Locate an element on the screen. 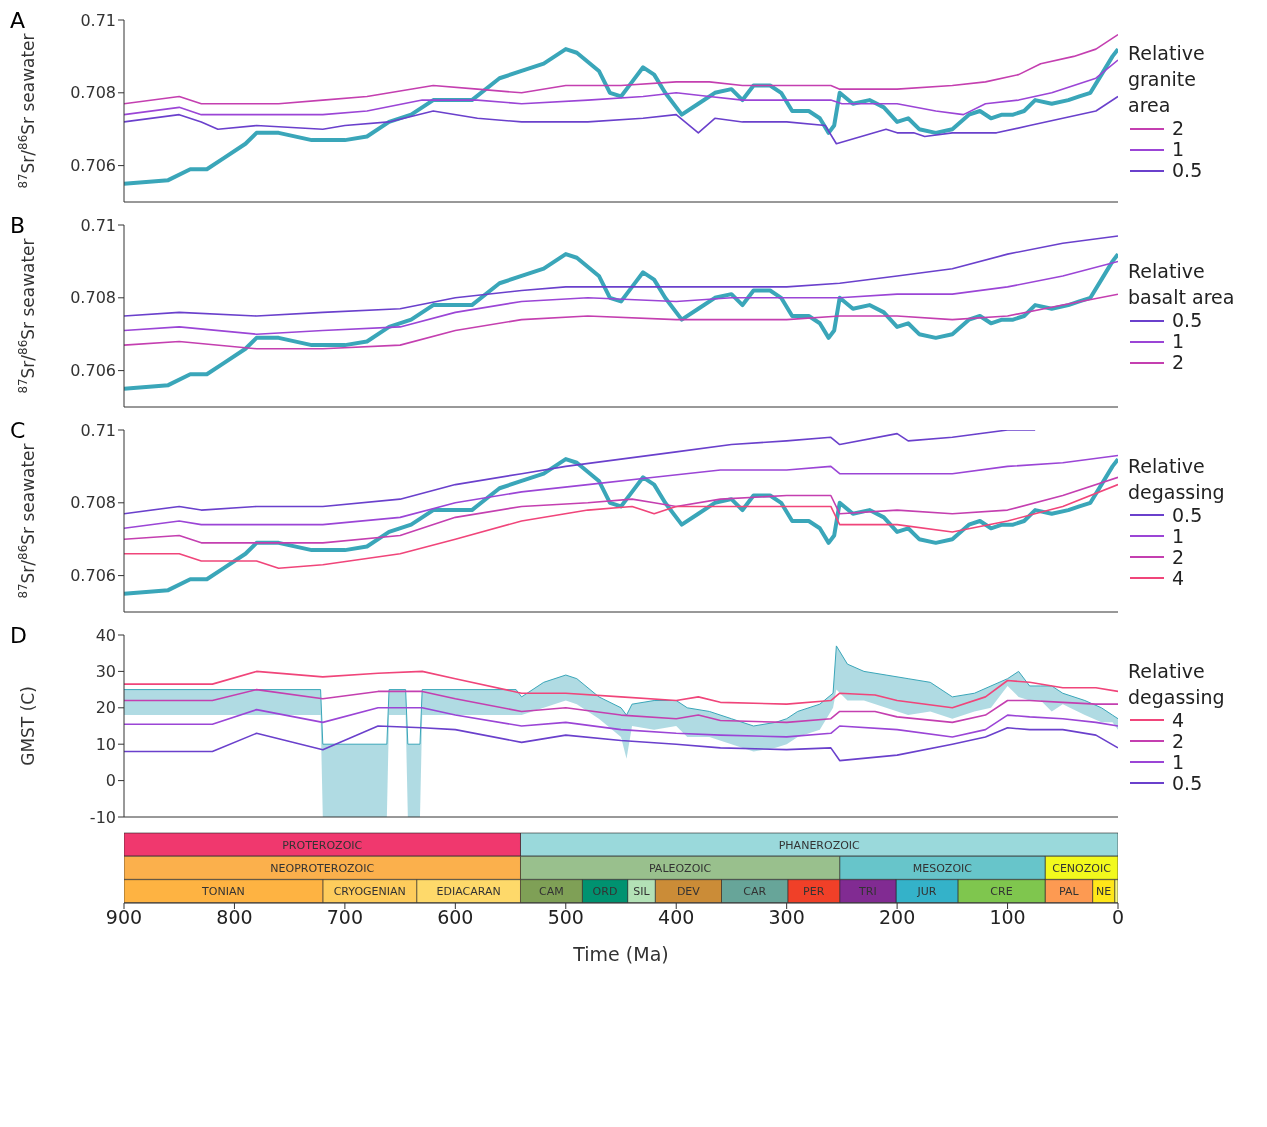  data-label: PAL is located at coordinates (1069, 892).